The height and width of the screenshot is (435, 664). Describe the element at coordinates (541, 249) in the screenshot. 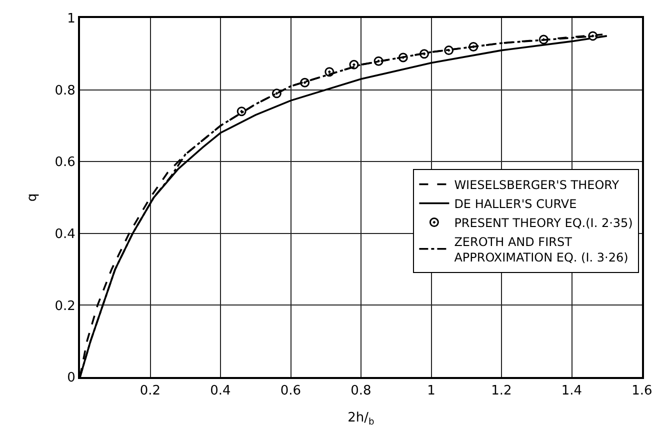

I see `legend-label: ZEROTH AND FIRST APPROXIMATION EQ. (I. 3·26)` at that location.